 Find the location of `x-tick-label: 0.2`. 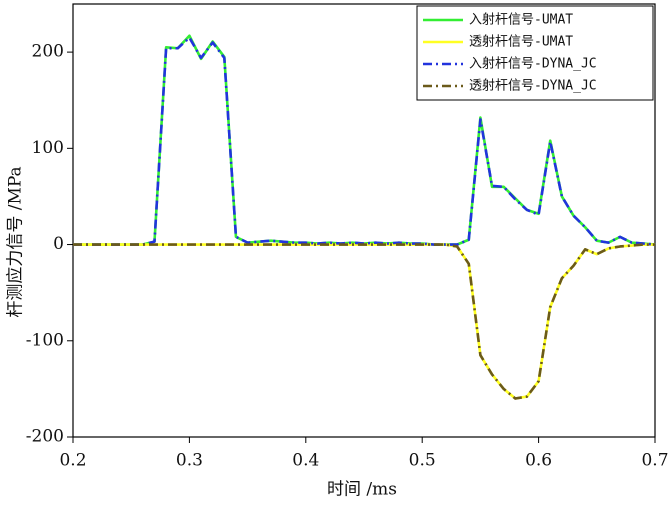

x-tick-label: 0.2 is located at coordinates (72, 461).